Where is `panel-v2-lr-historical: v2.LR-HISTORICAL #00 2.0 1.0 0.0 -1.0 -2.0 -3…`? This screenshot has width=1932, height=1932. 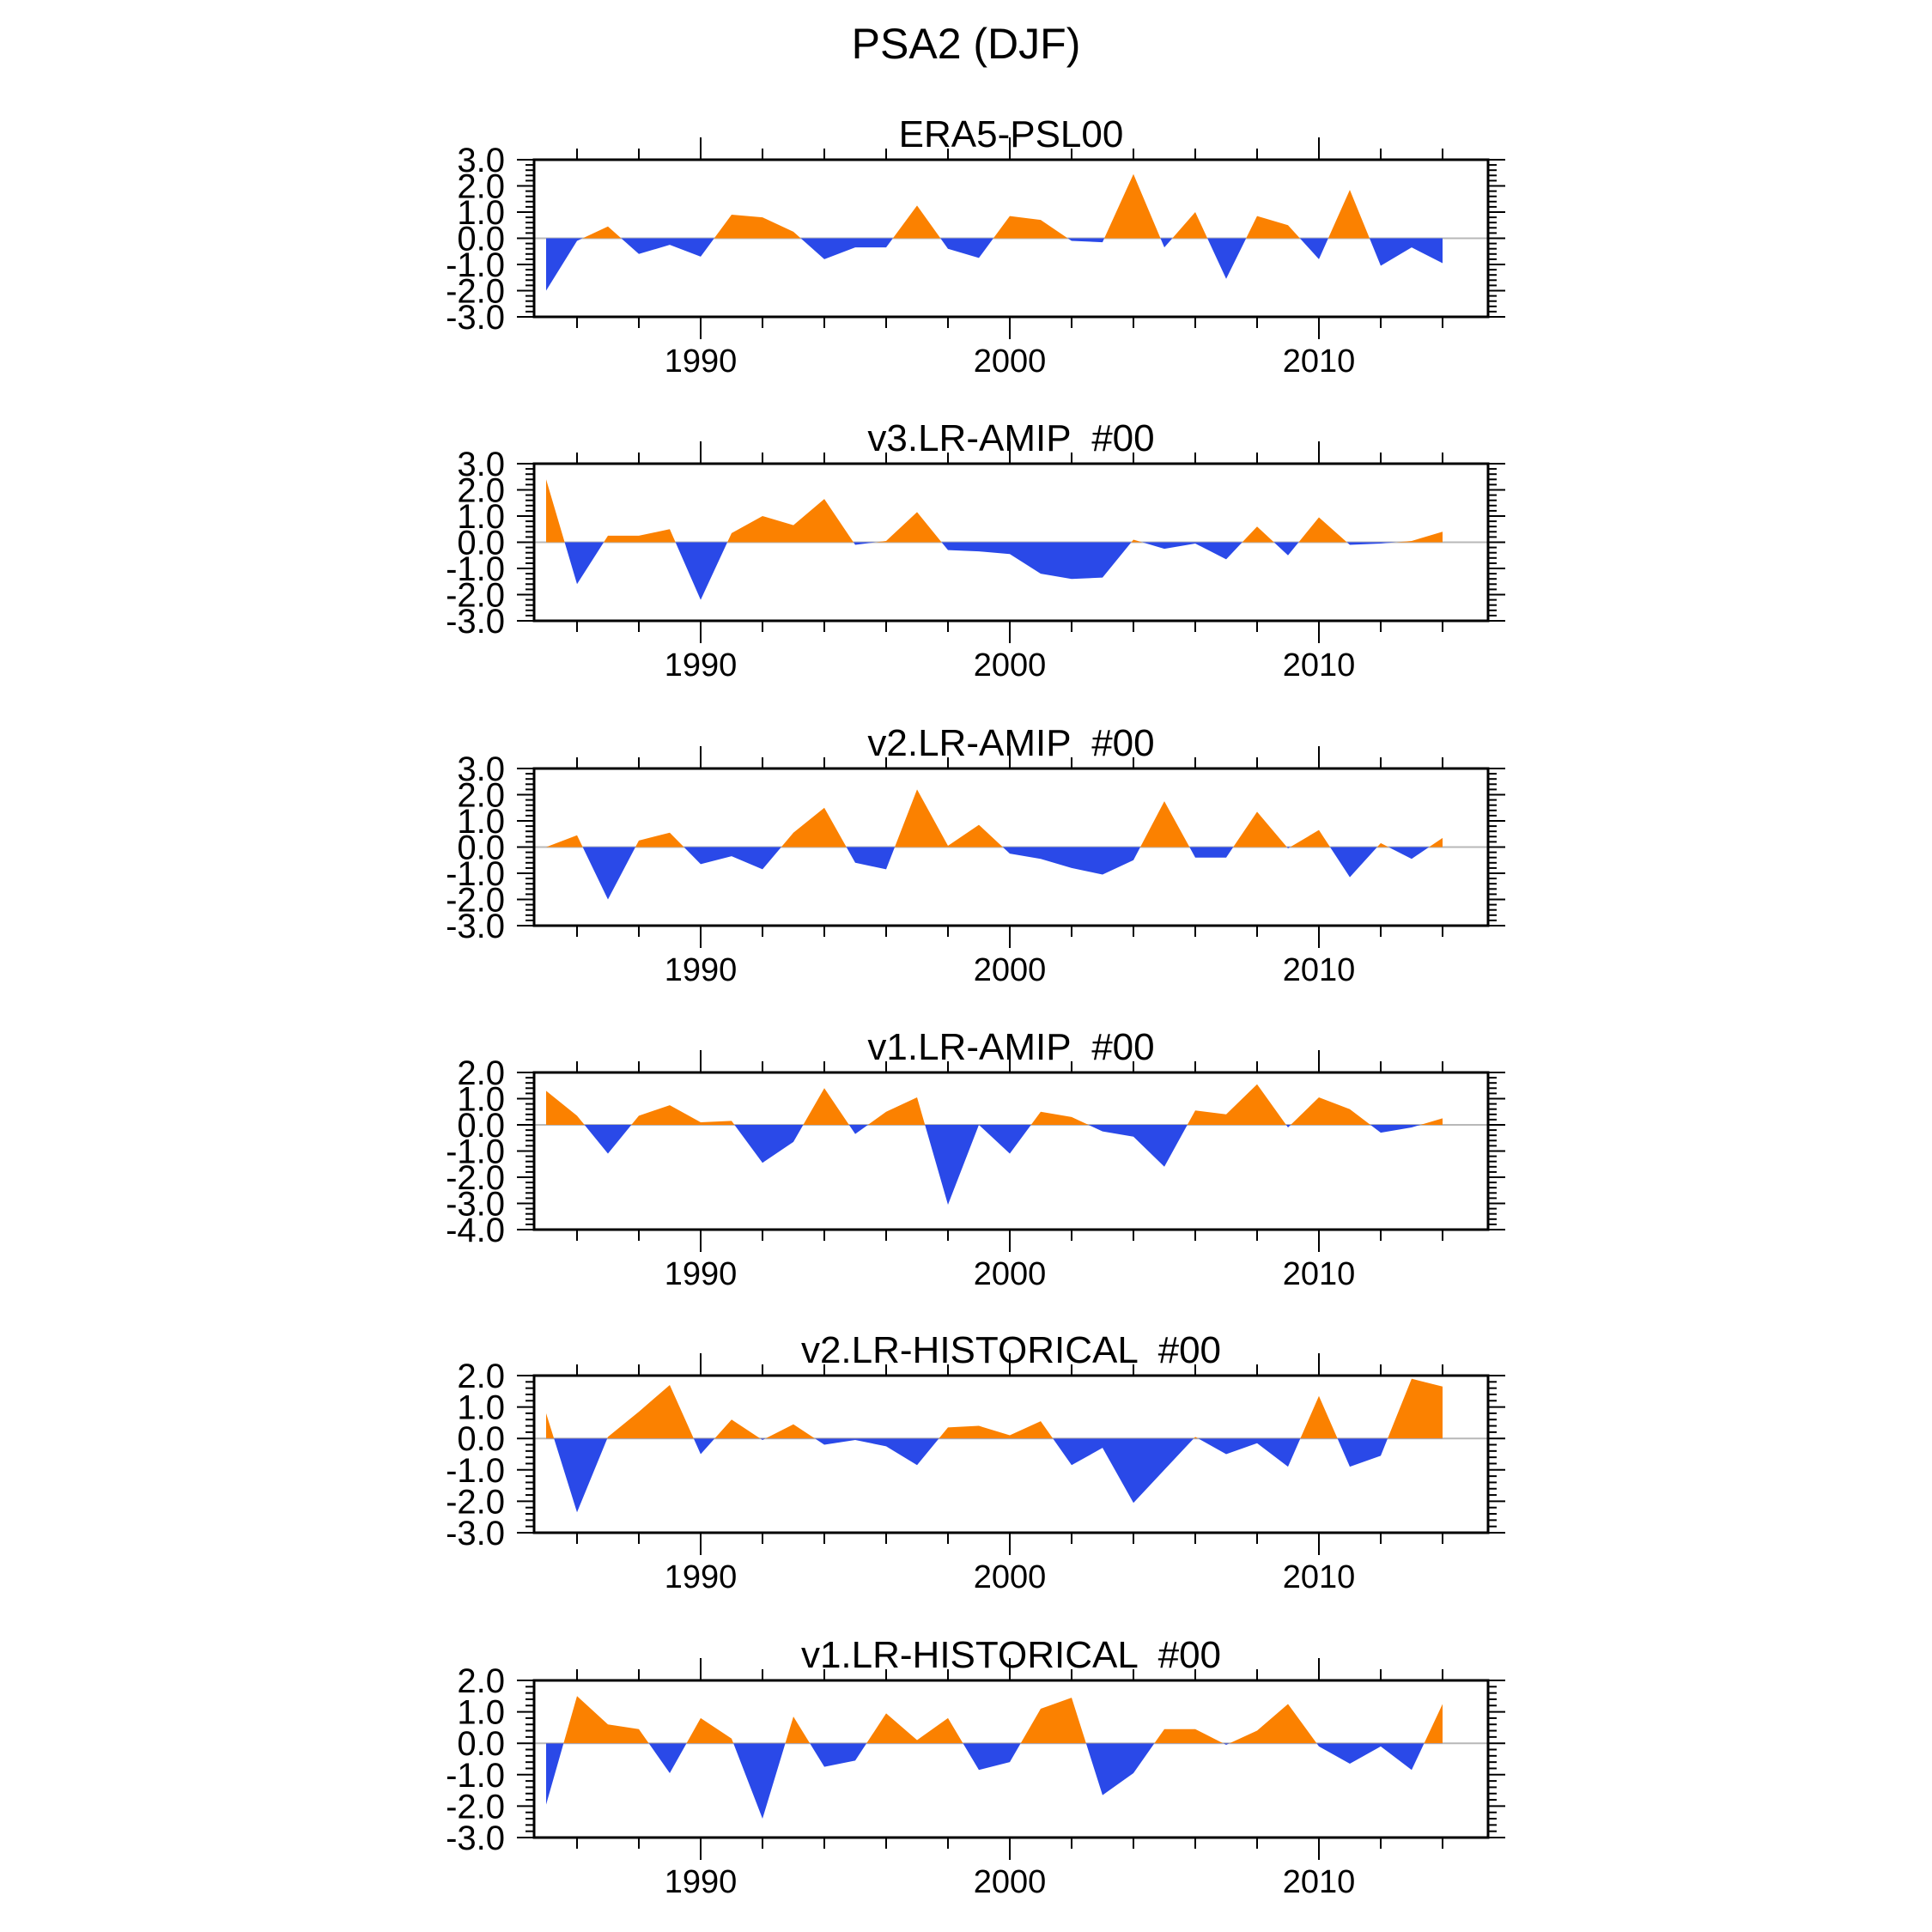
panel-v2-lr-historical: v2.LR-HISTORICAL #00 2.0 1.0 0.0 -1.0 -2.0 -3… is located at coordinates (966, 1451).